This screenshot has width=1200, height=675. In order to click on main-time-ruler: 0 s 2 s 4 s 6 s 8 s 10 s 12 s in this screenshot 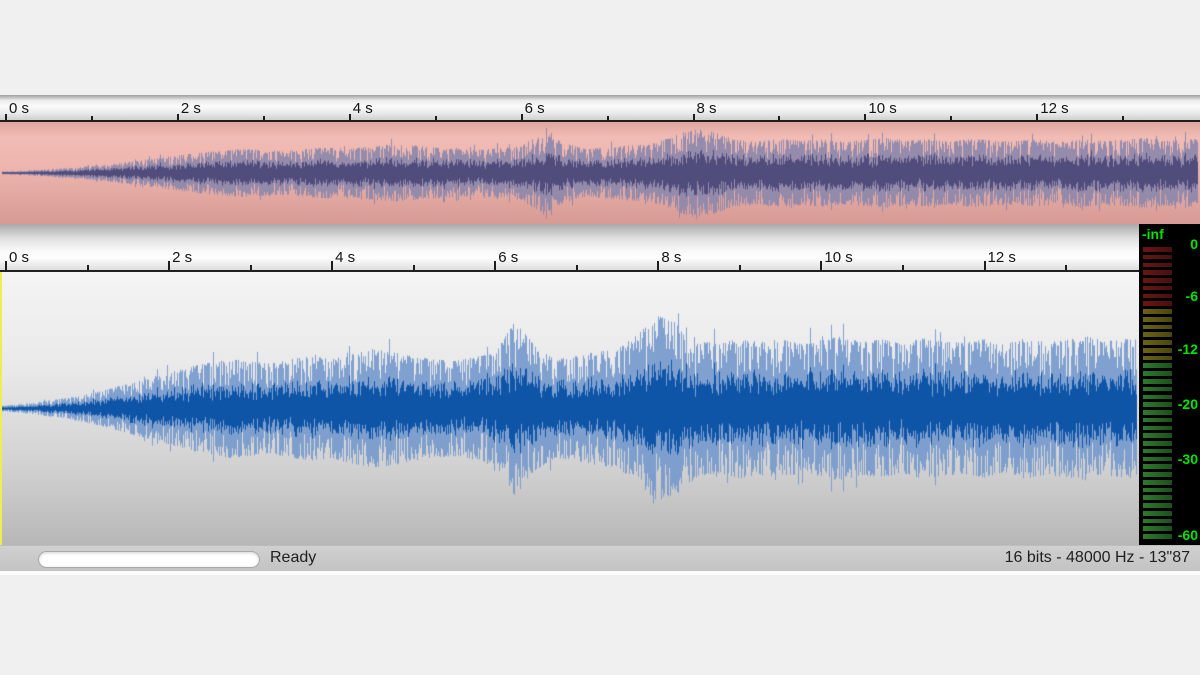, I will do `click(569, 248)`.